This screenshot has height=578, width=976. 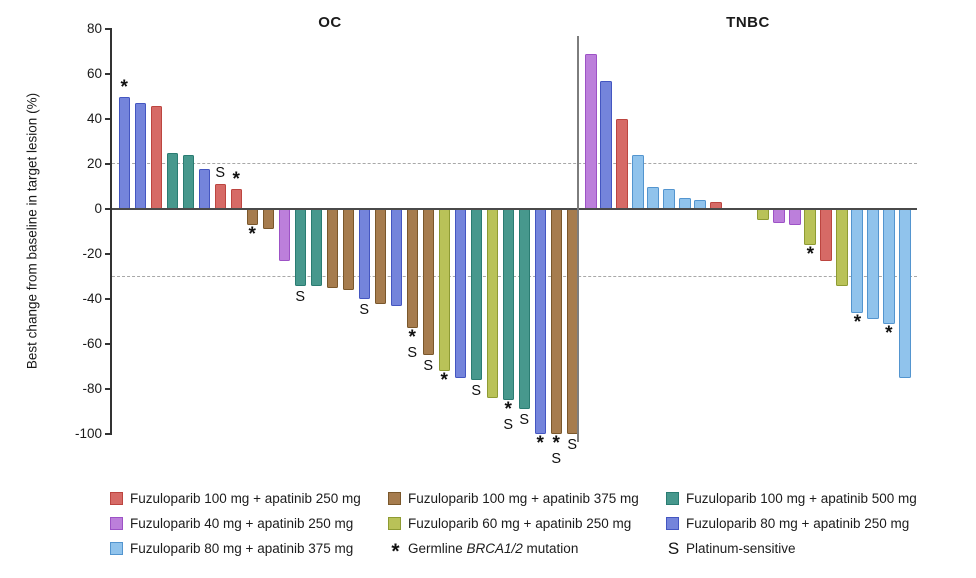 I want to click on legend-item-teal: Fuzuloparib 100 mg + apatinib 500 mg, so click(x=791, y=498).